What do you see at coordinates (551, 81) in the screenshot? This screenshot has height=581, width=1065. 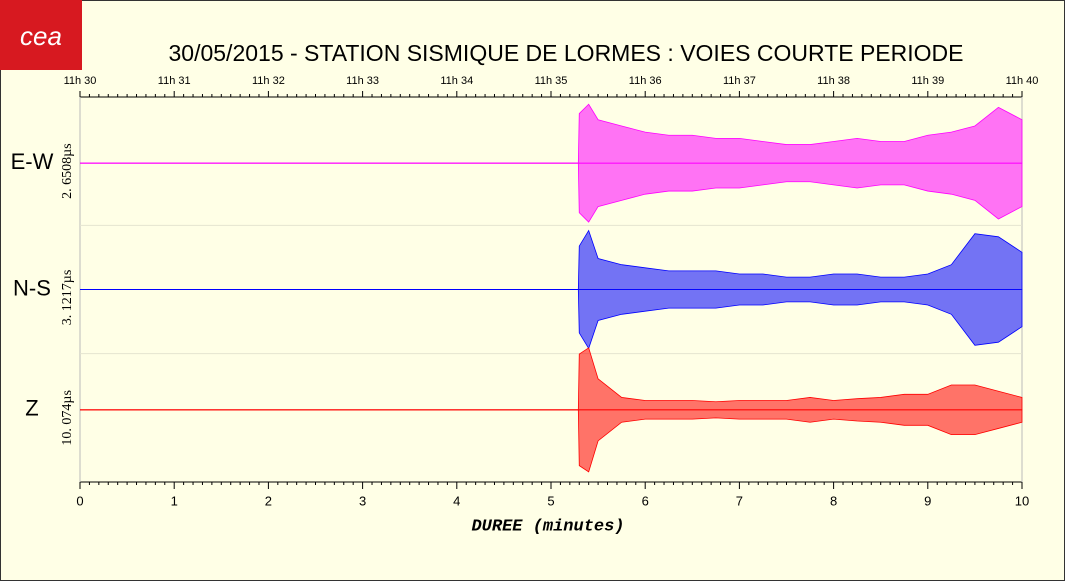 I see `x2-tick-label: 11h 35` at bounding box center [551, 81].